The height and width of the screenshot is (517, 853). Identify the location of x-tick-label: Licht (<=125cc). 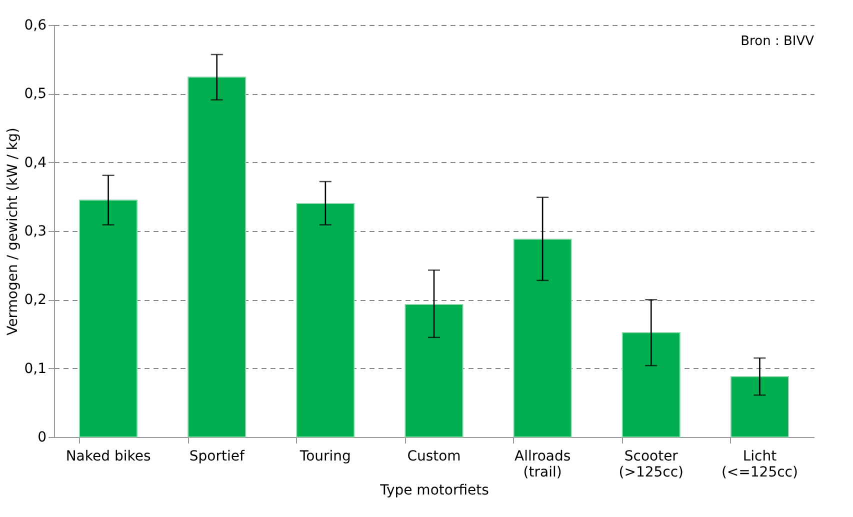
(759, 464).